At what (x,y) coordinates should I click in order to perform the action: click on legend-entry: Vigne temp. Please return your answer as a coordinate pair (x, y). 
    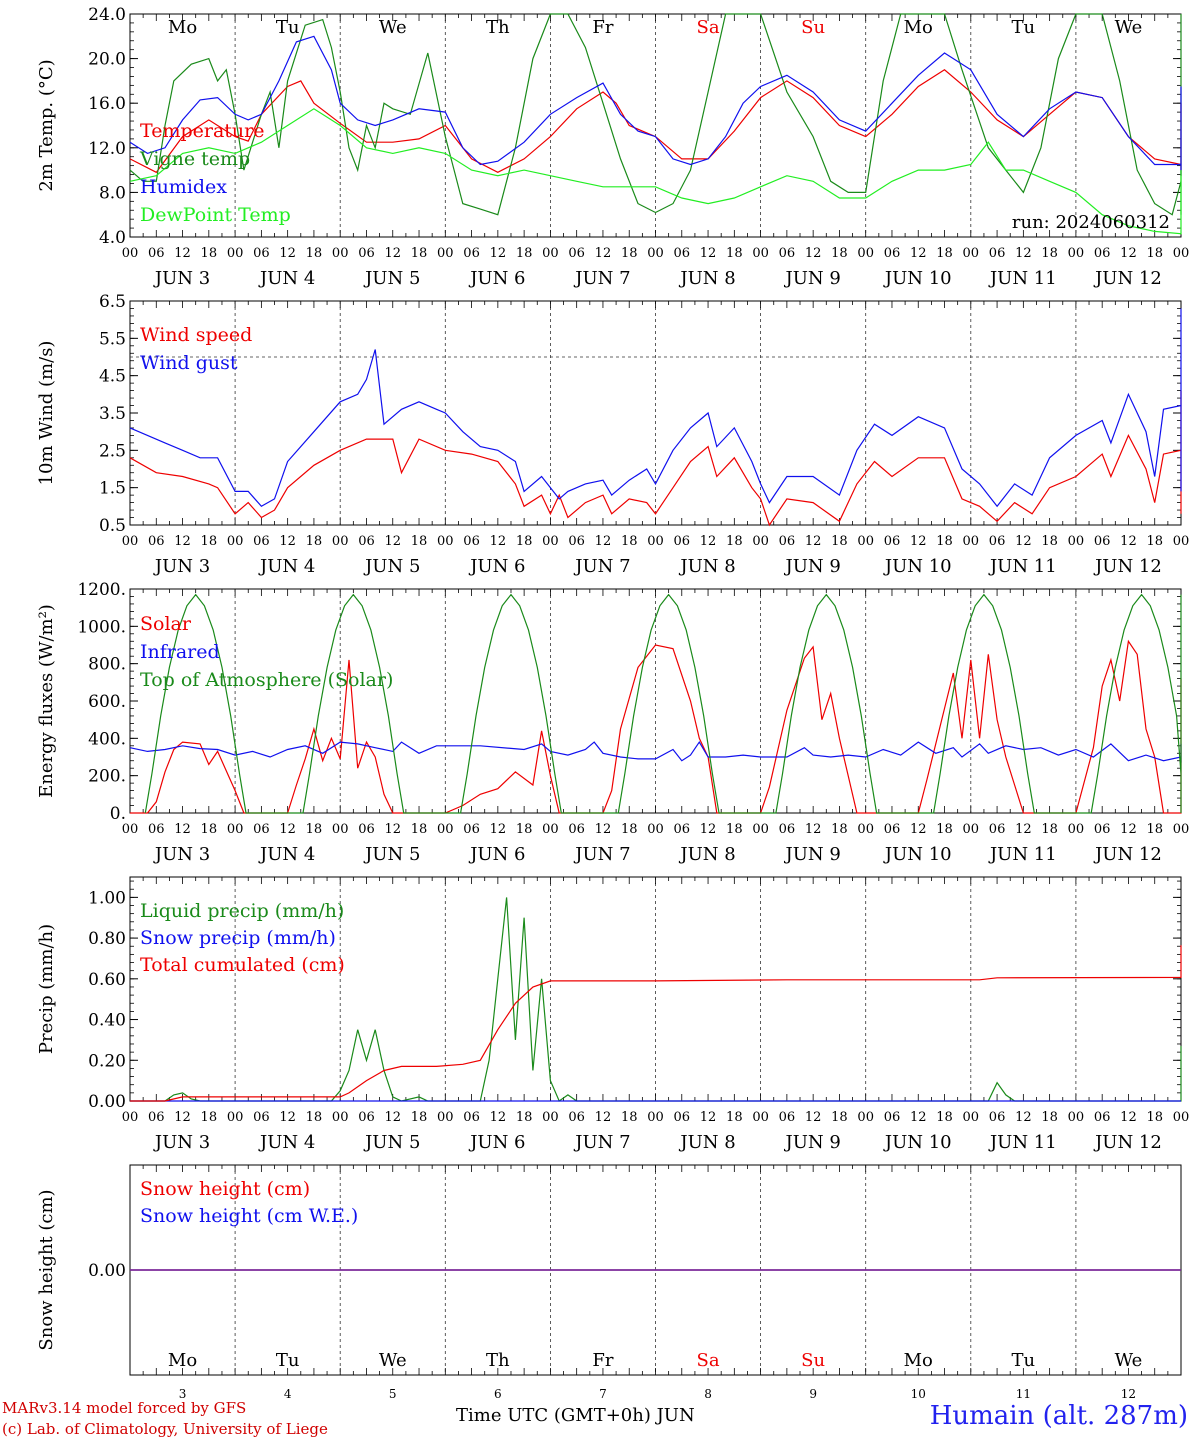
    Looking at the image, I should click on (194, 159).